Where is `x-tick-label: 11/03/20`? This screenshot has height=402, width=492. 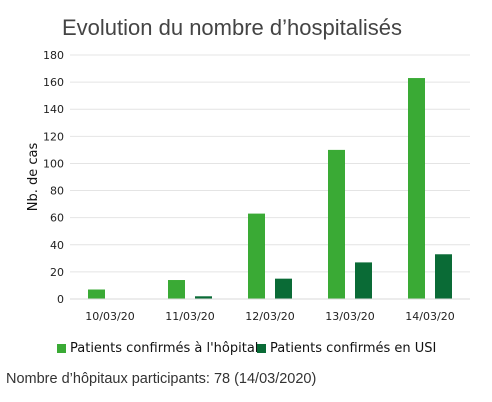
x-tick-label: 11/03/20 is located at coordinates (189, 316).